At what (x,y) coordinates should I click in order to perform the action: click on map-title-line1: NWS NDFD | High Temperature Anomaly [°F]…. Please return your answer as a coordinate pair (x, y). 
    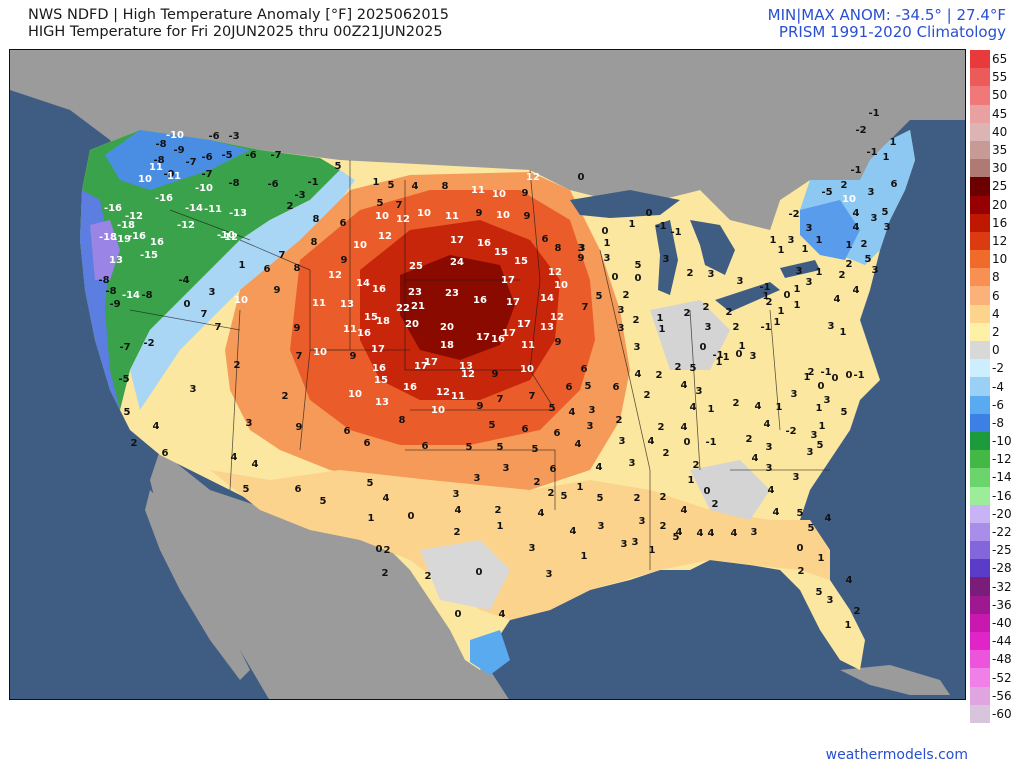
    Looking at the image, I should click on (238, 15).